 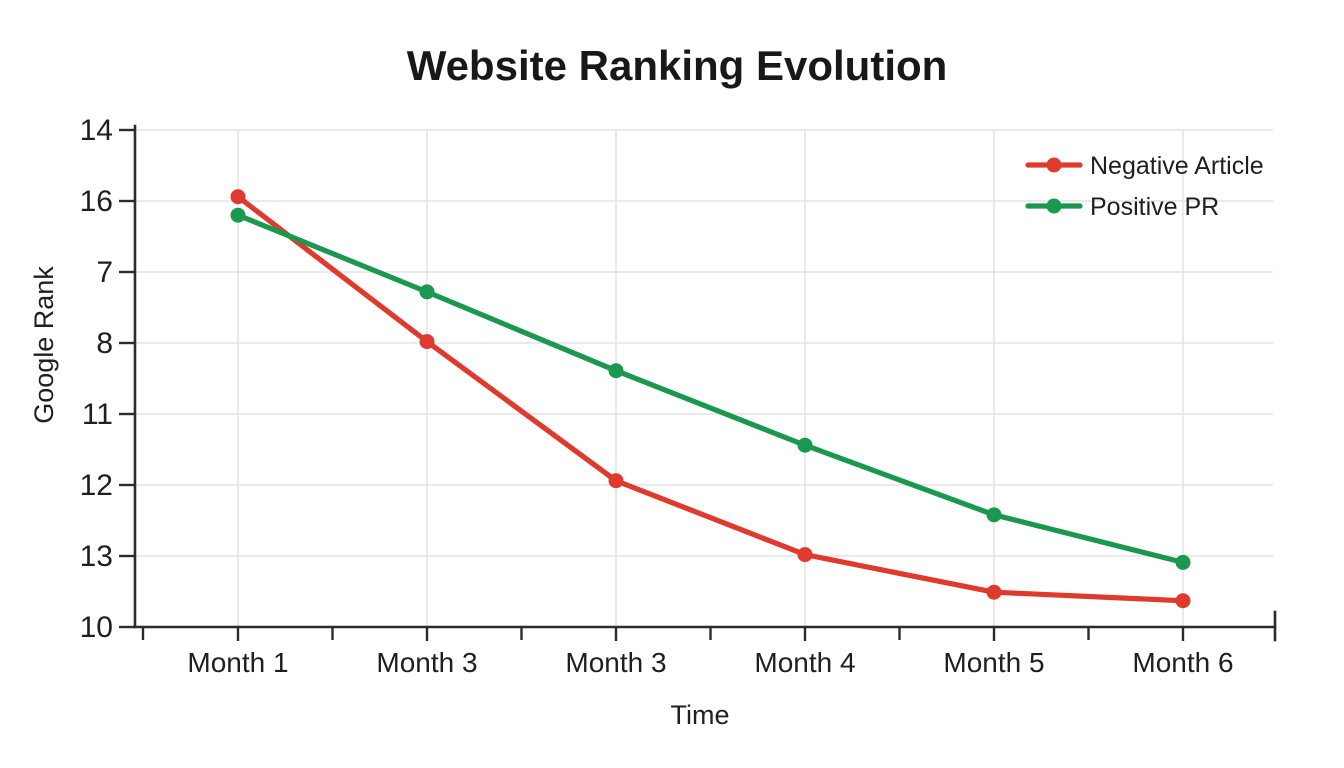 What do you see at coordinates (96, 627) in the screenshot?
I see `y-tick-label: 10` at bounding box center [96, 627].